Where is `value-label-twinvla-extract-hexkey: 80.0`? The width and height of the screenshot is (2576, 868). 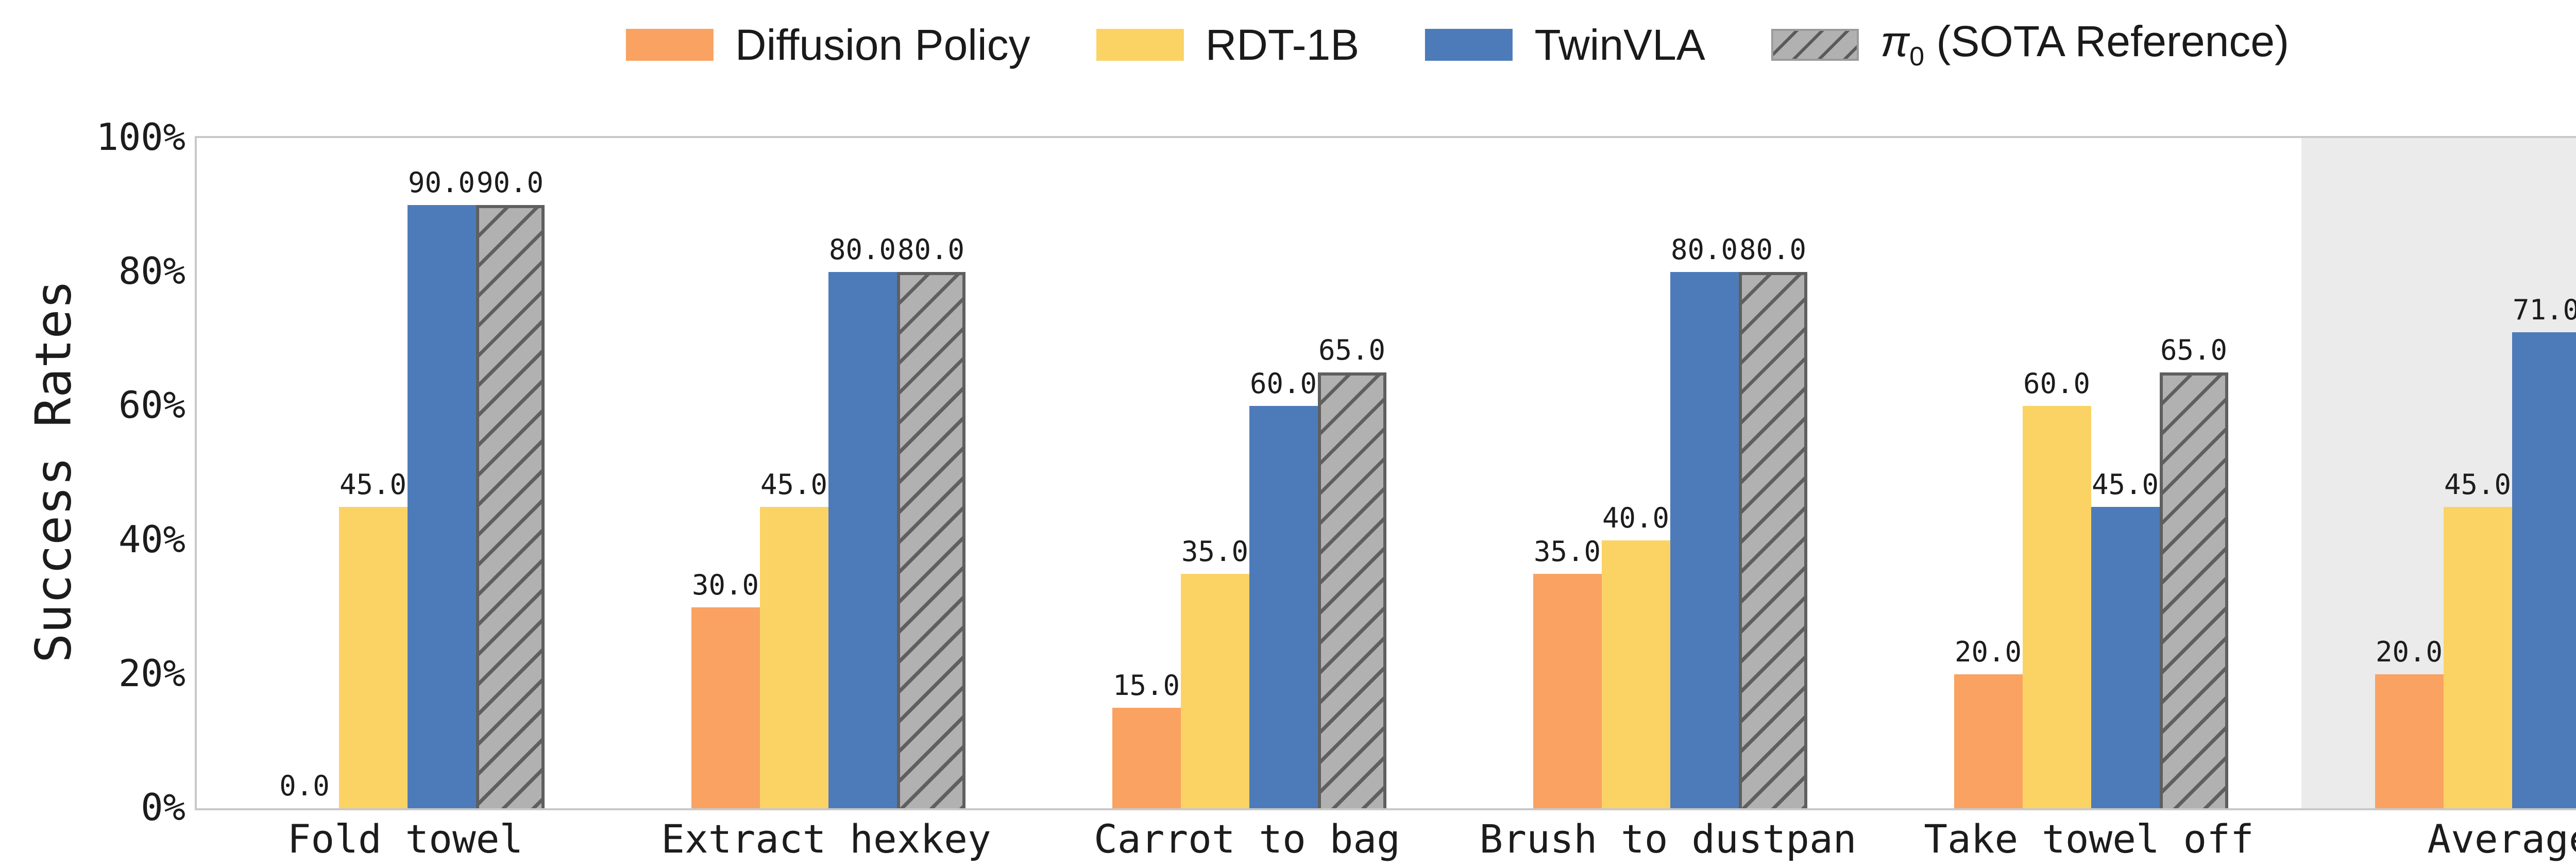
value-label-twinvla-extract-hexkey: 80.0 is located at coordinates (862, 249).